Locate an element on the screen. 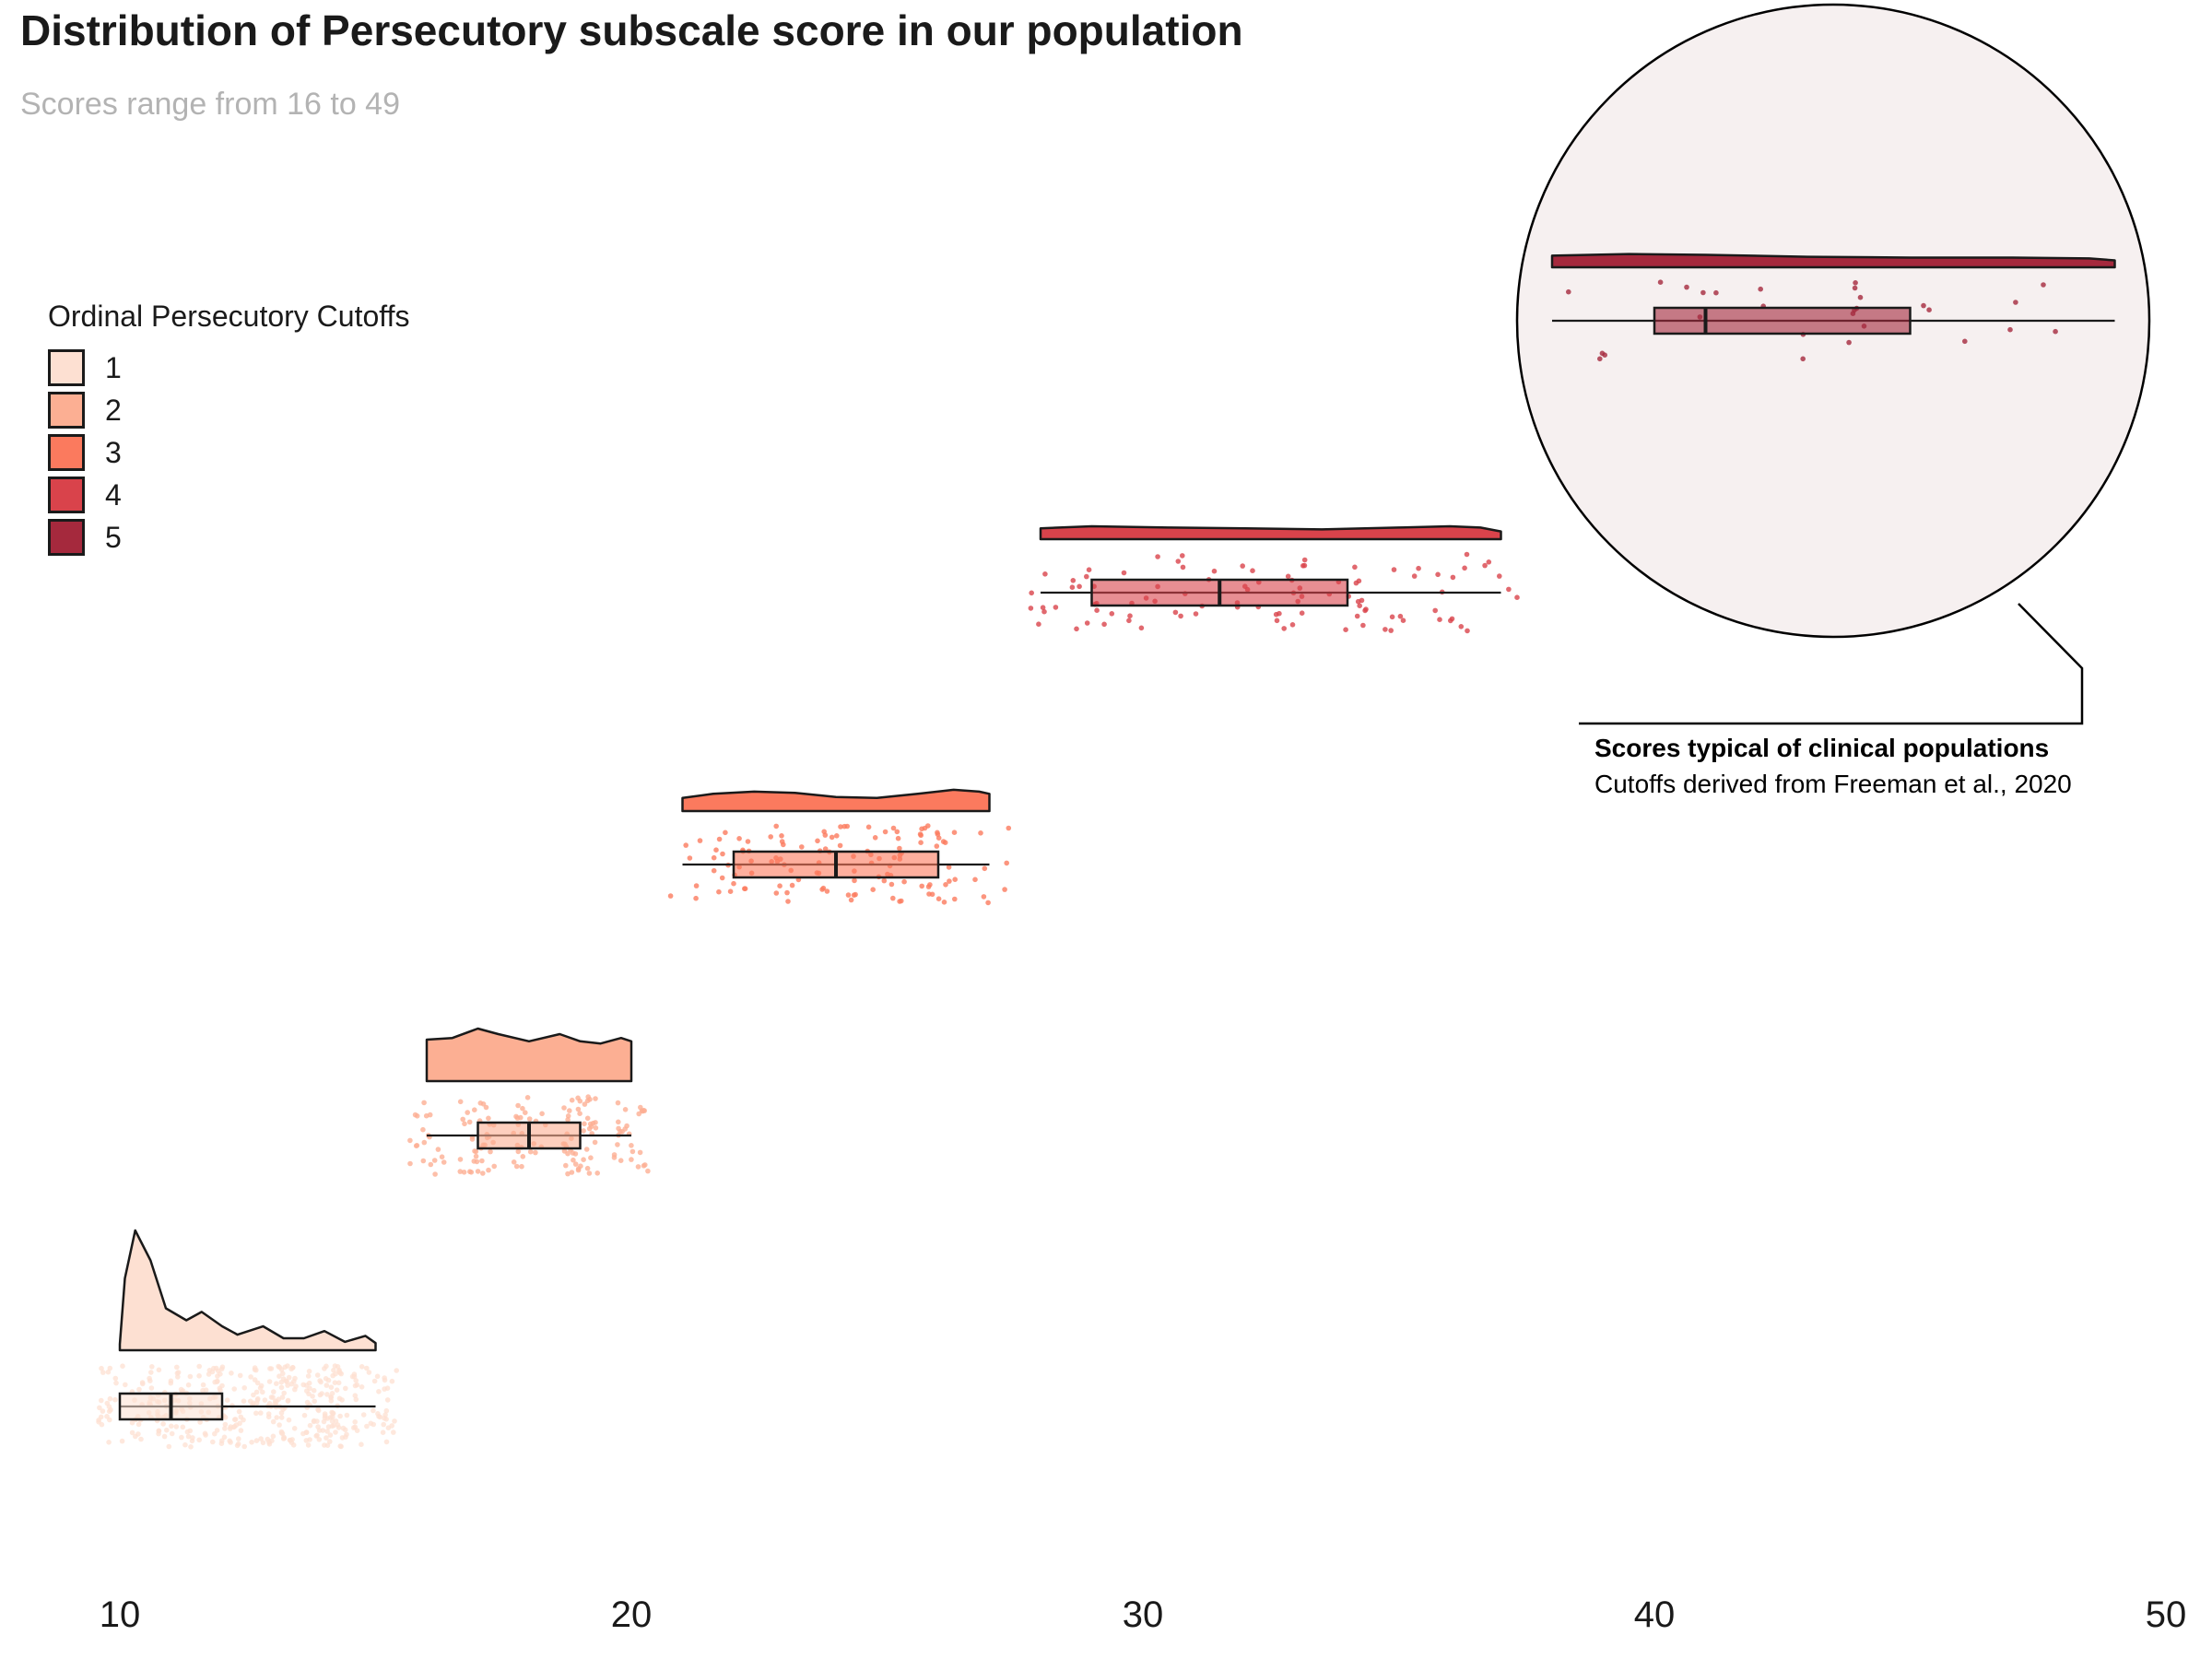 The height and width of the screenshot is (1659, 2212). annotation-title: Scores typical of clinical populations is located at coordinates (1822, 748).